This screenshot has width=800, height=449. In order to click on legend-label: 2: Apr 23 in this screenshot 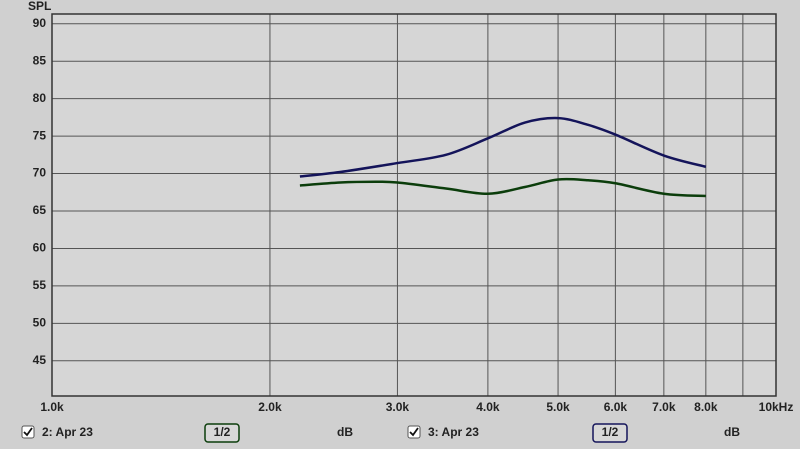, I will do `click(67, 432)`.